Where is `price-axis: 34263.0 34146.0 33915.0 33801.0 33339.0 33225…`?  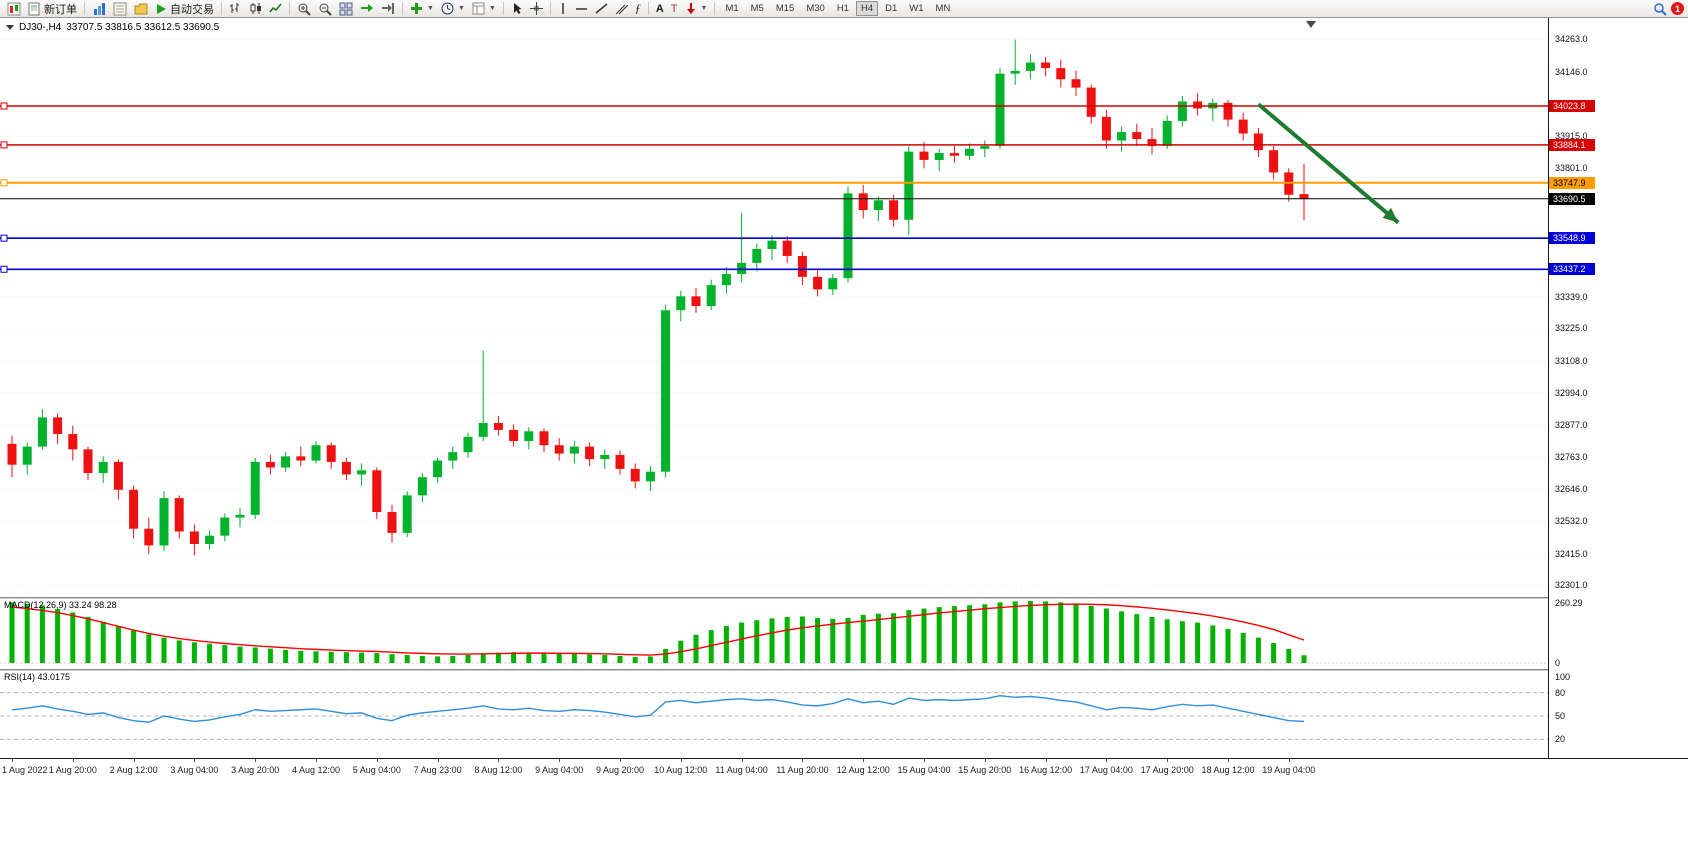
price-axis: 34263.0 34146.0 33915.0 33801.0 33339.0 33225… is located at coordinates (1618, 388).